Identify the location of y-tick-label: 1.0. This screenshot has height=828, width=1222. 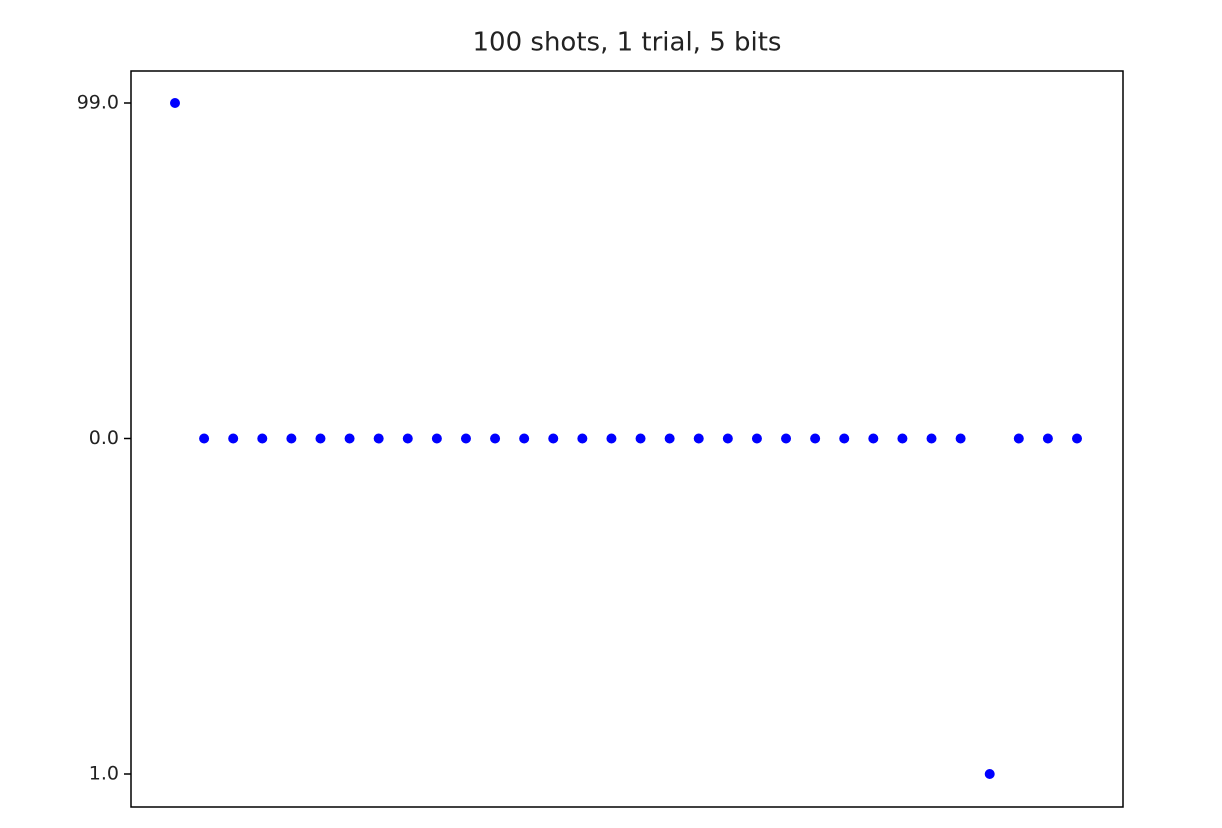
(104, 774).